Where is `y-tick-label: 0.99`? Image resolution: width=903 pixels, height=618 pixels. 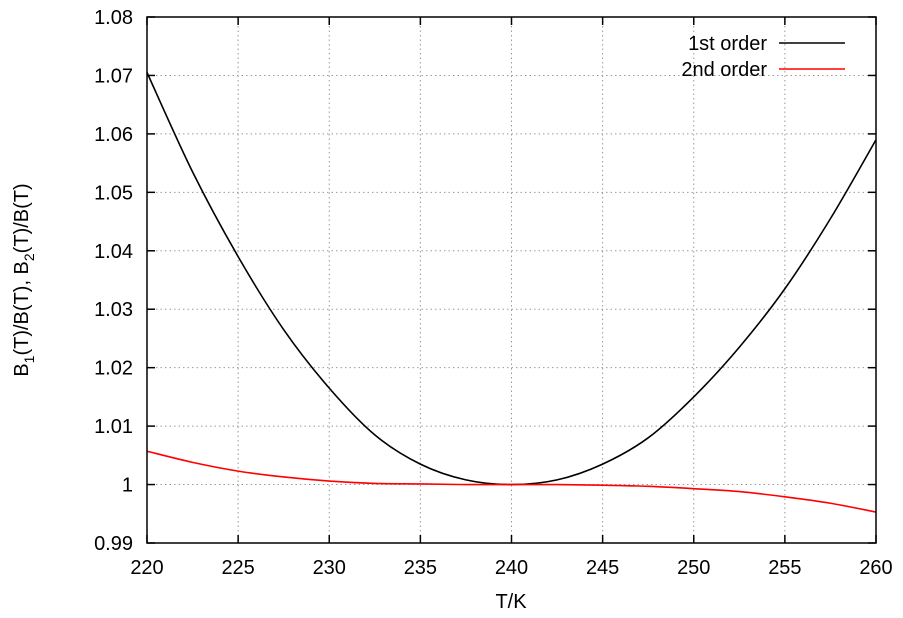
y-tick-label: 0.99 is located at coordinates (113, 544).